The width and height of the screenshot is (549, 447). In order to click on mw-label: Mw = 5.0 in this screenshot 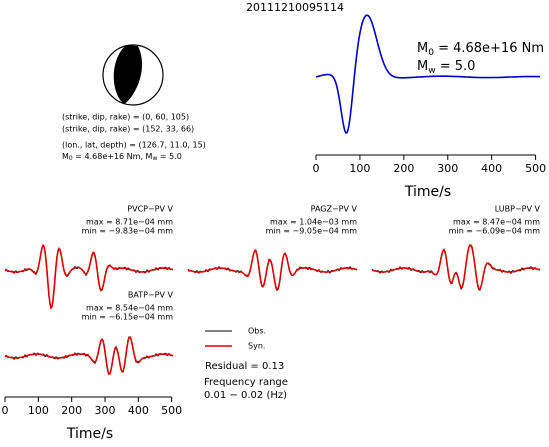, I will do `click(446, 67)`.